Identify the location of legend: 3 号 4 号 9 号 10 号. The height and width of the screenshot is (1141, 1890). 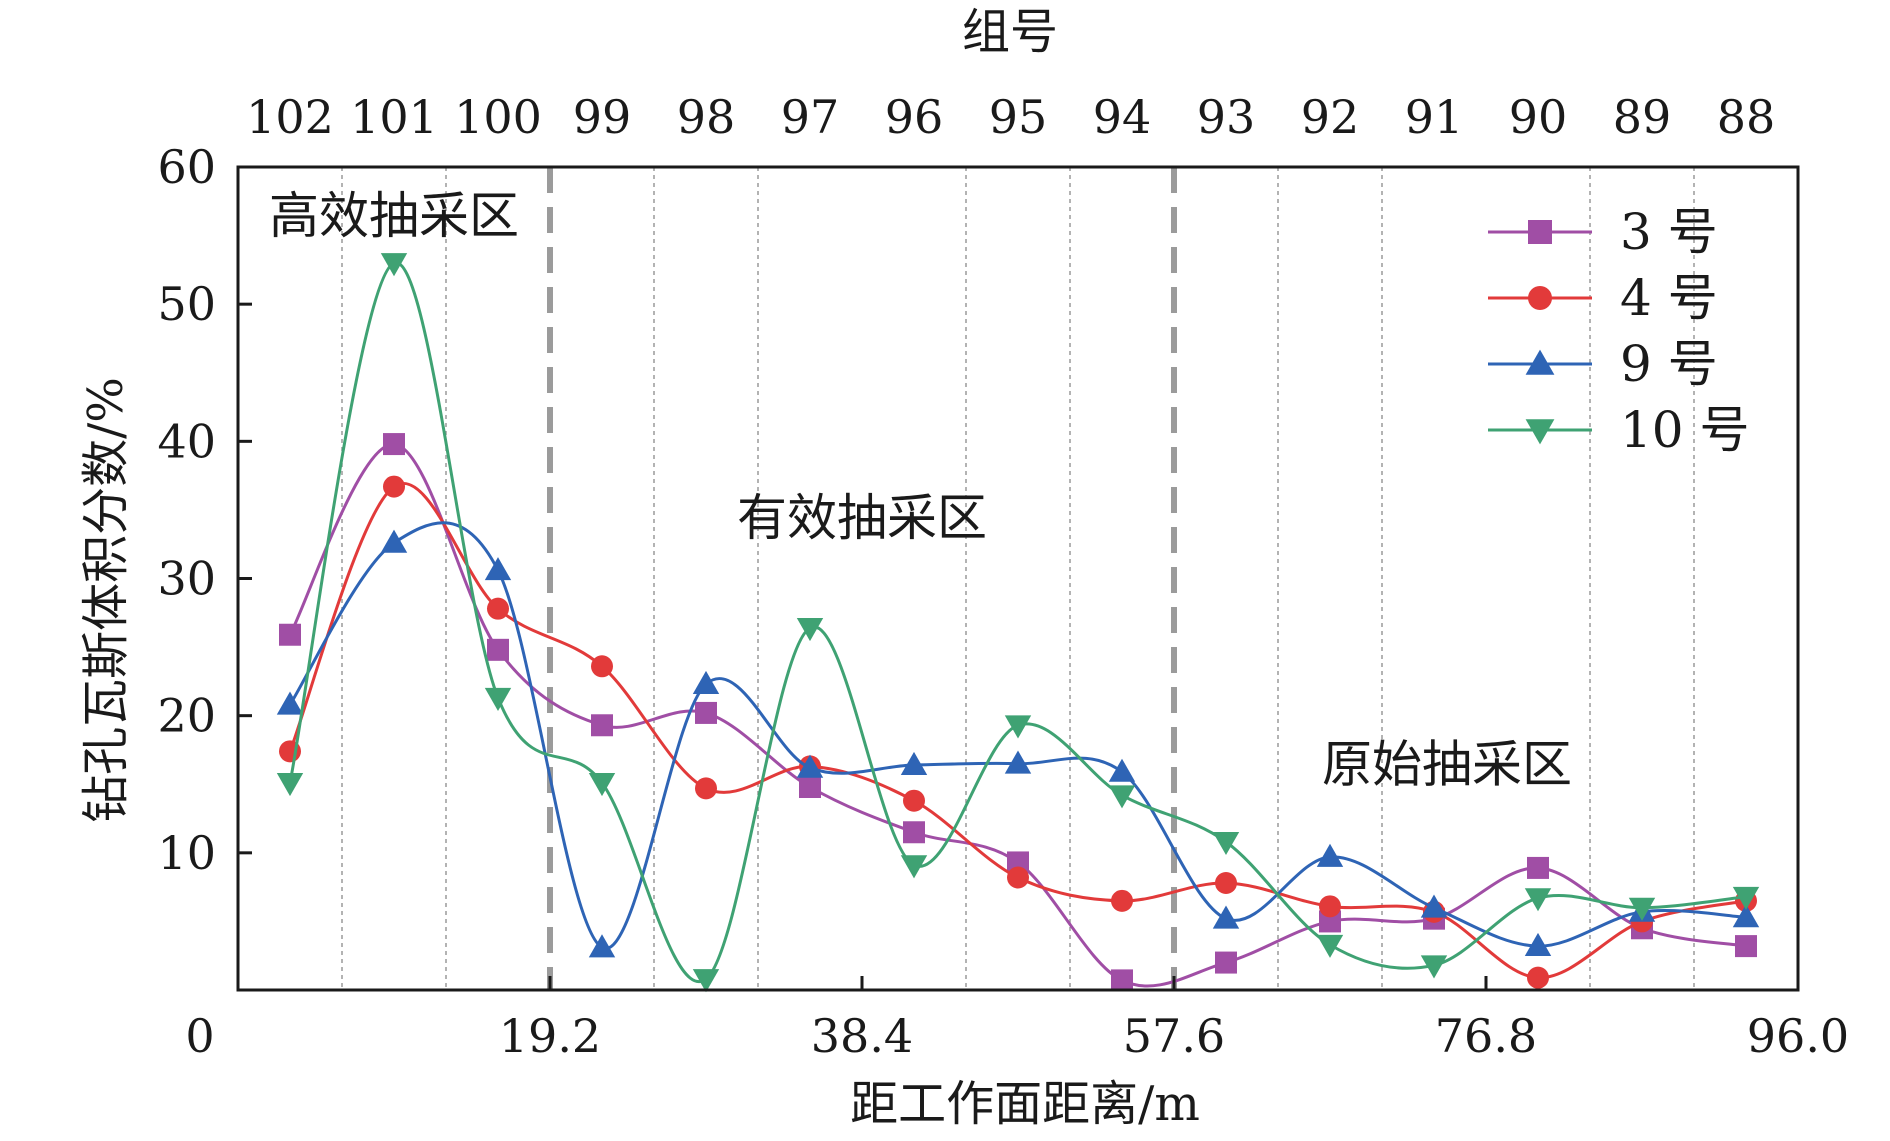
(1619, 331).